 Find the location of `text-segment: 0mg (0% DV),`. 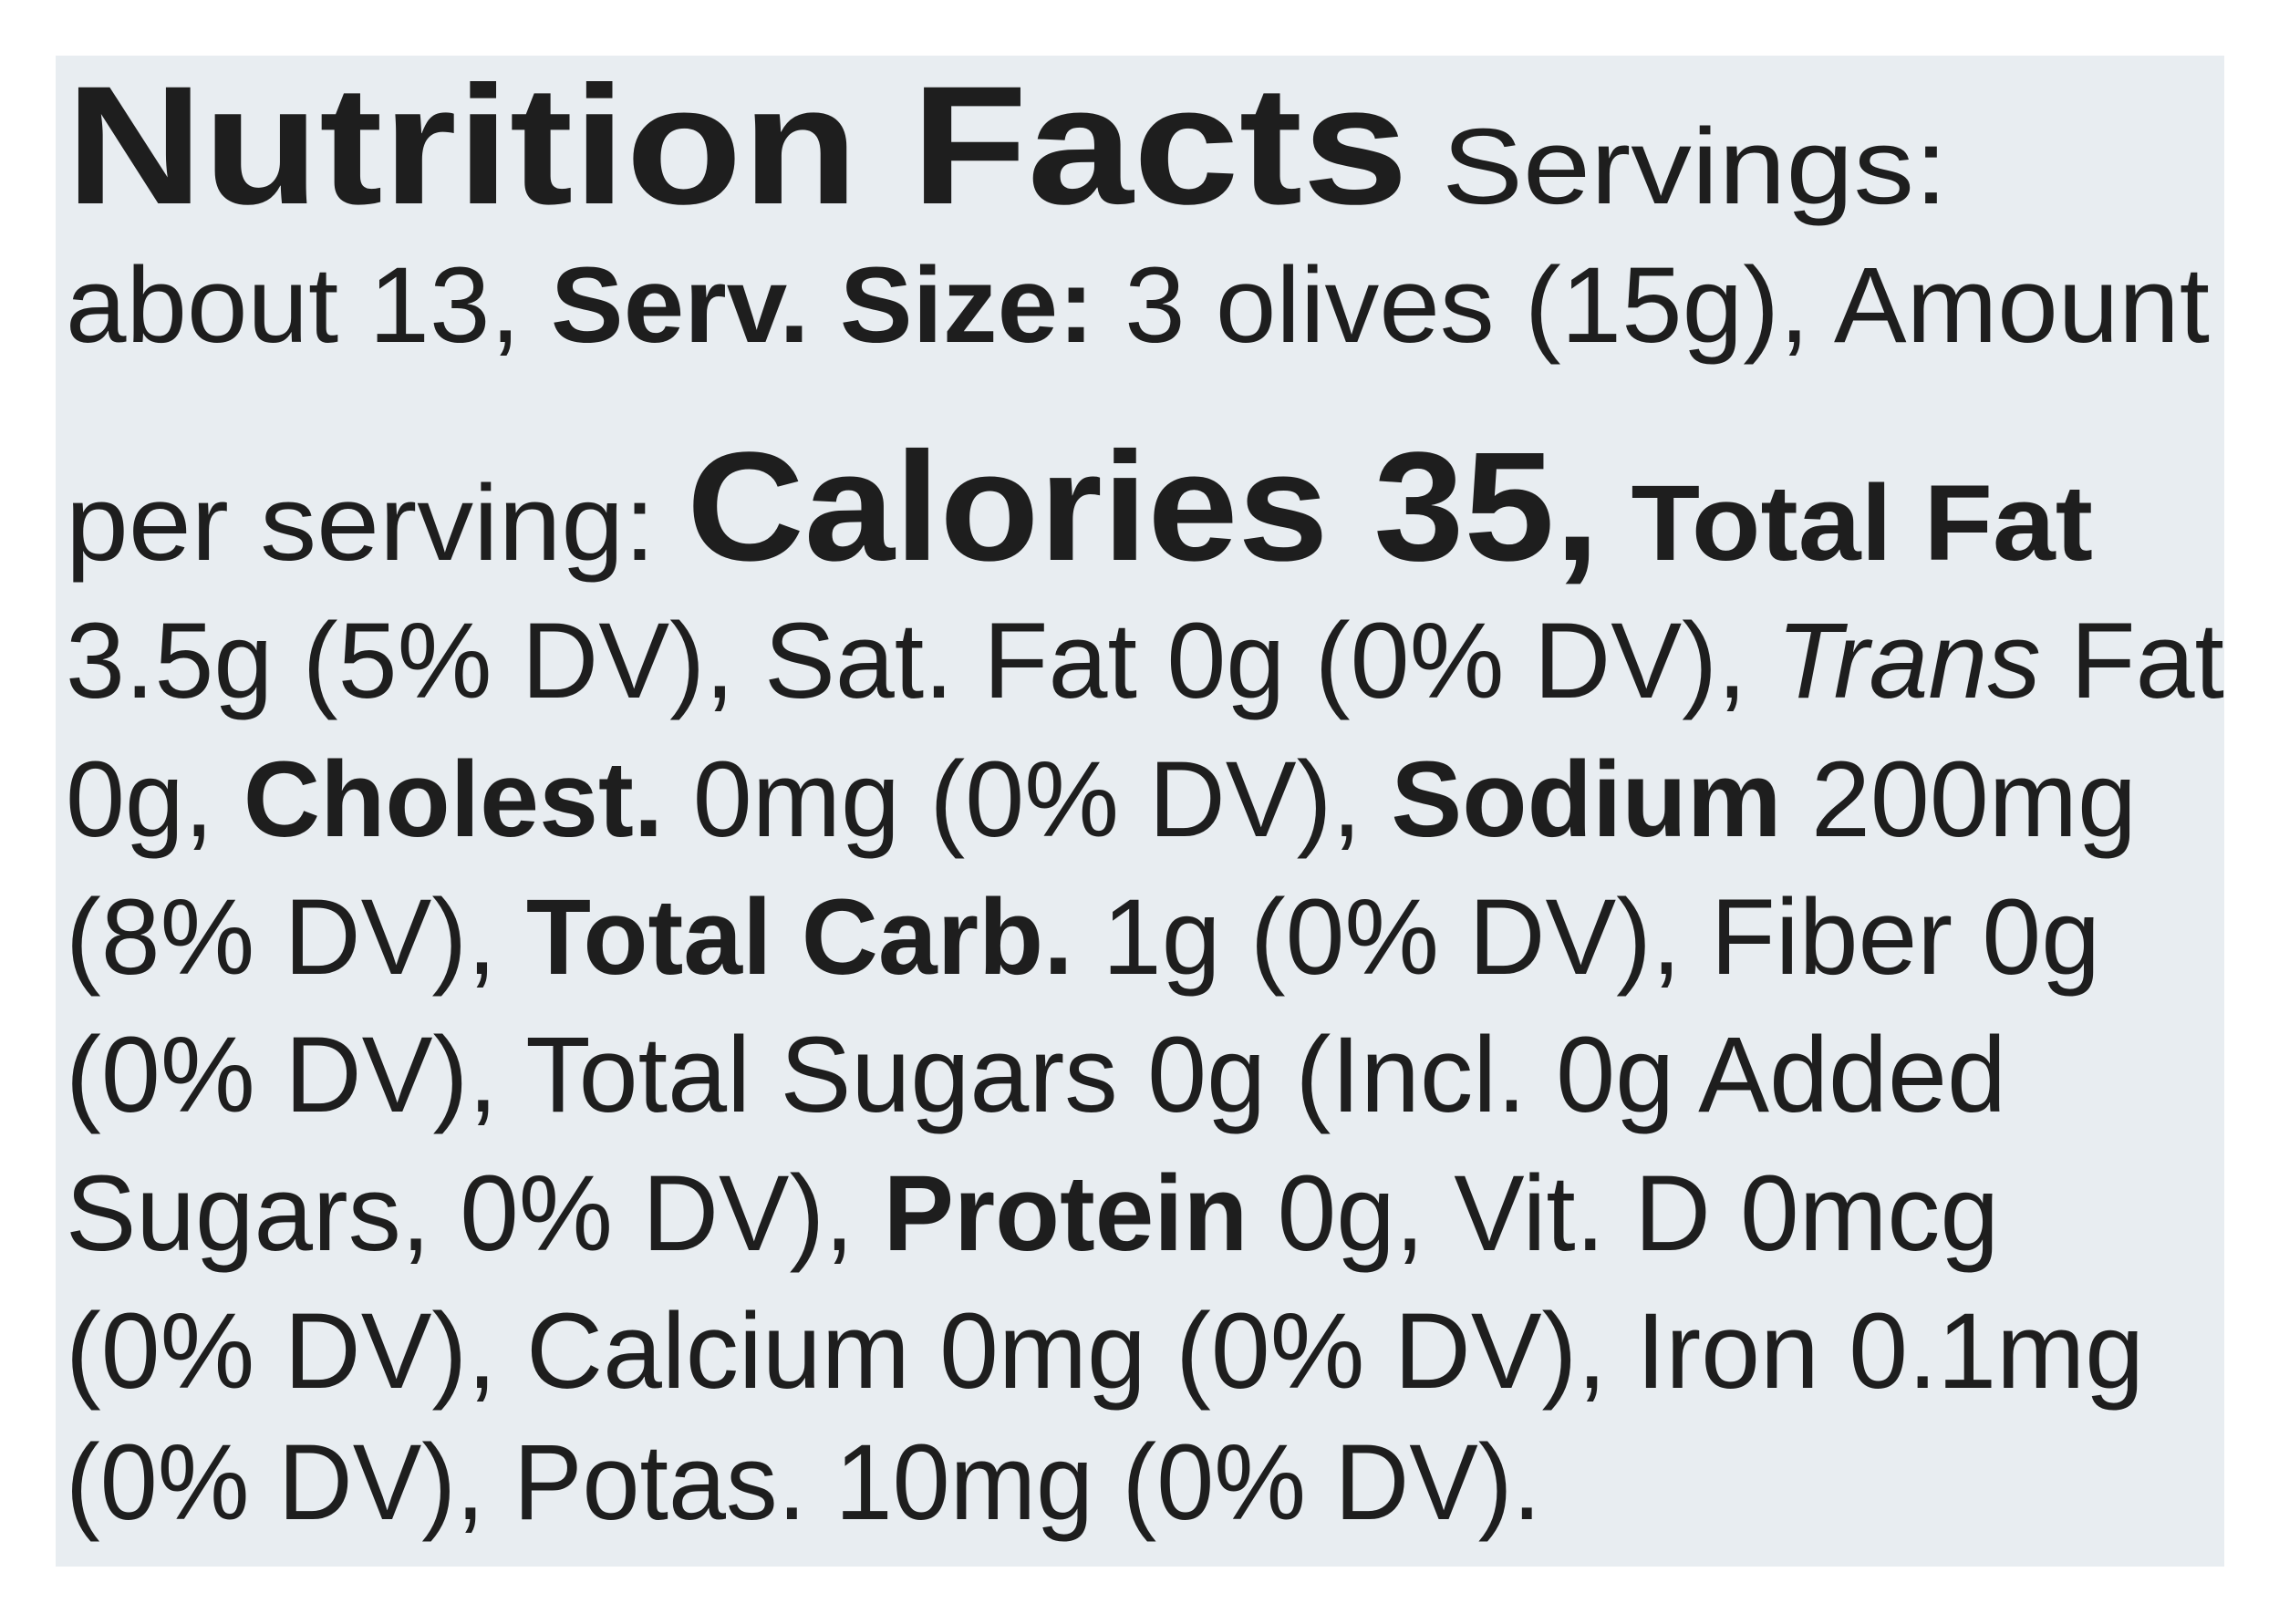

text-segment: 0mg (0% DV), is located at coordinates (1027, 800).